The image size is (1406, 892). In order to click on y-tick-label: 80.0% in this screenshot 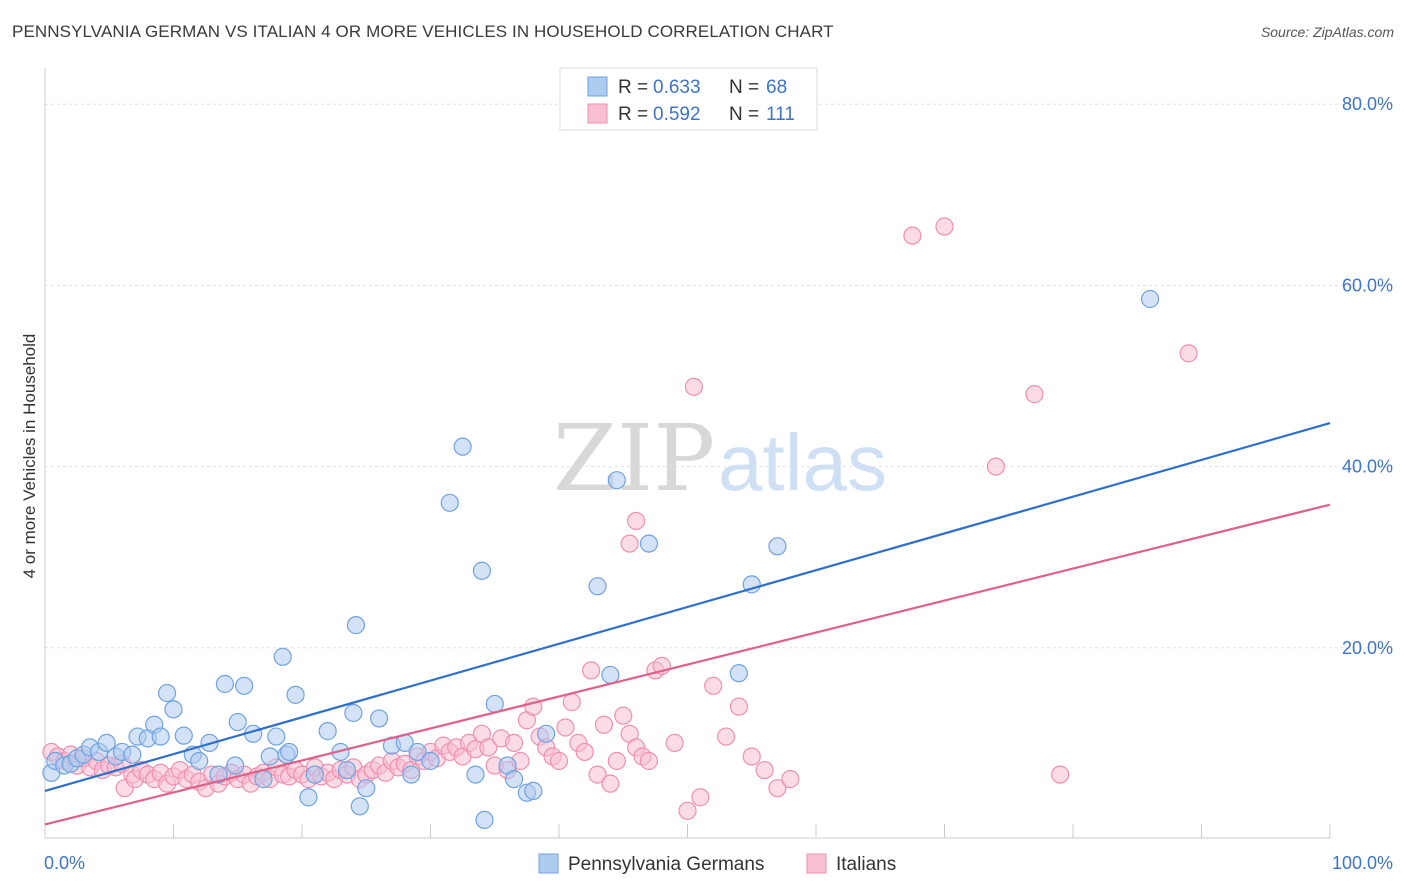, I will do `click(1367, 104)`.